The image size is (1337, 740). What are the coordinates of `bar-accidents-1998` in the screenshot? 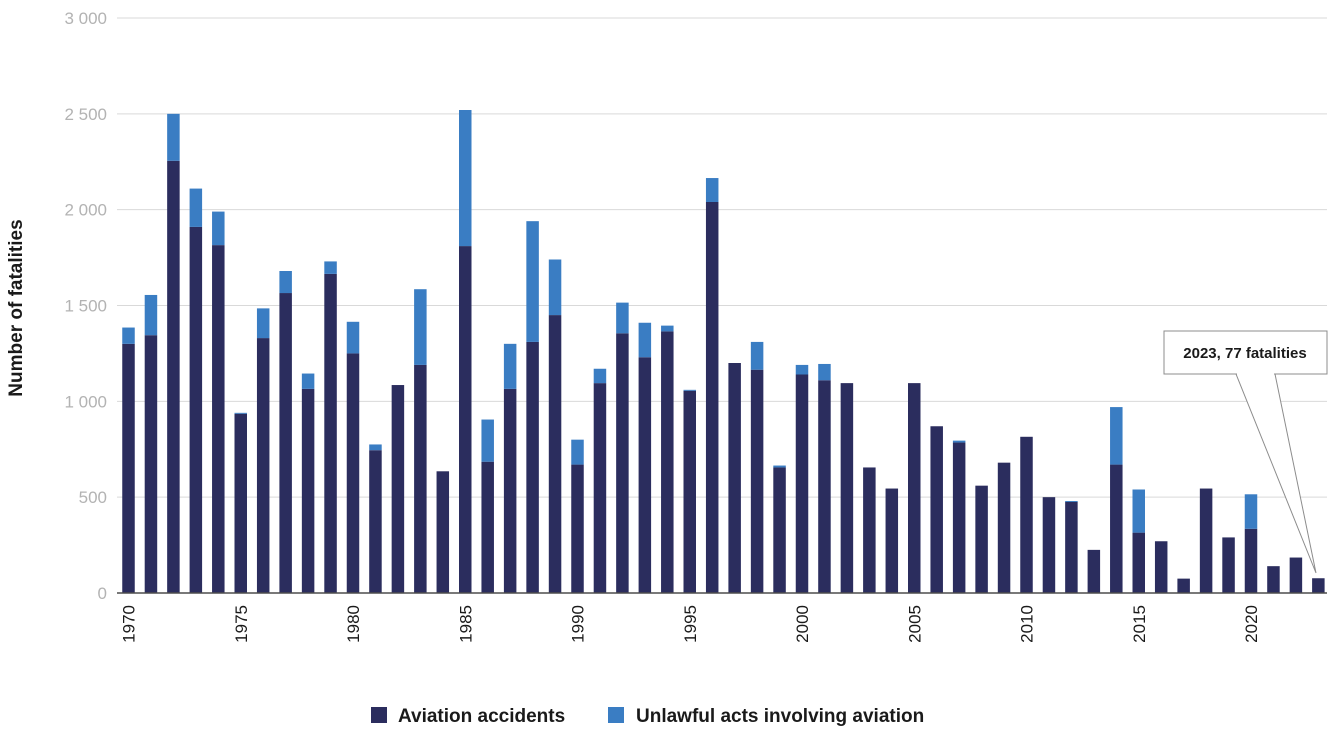 It's located at (757, 481).